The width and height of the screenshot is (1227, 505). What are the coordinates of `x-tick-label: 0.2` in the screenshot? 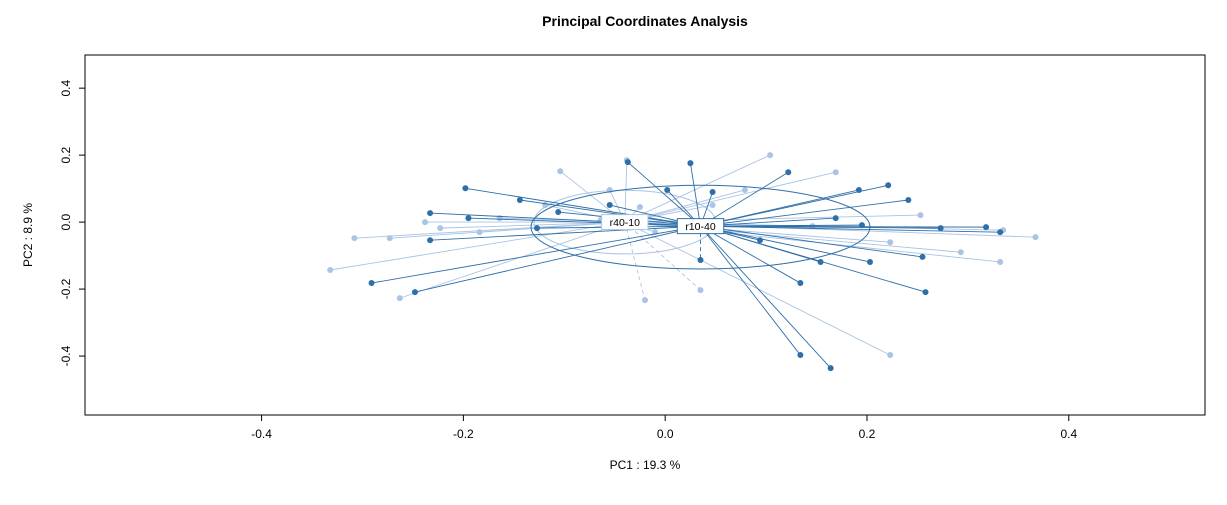 It's located at (867, 434).